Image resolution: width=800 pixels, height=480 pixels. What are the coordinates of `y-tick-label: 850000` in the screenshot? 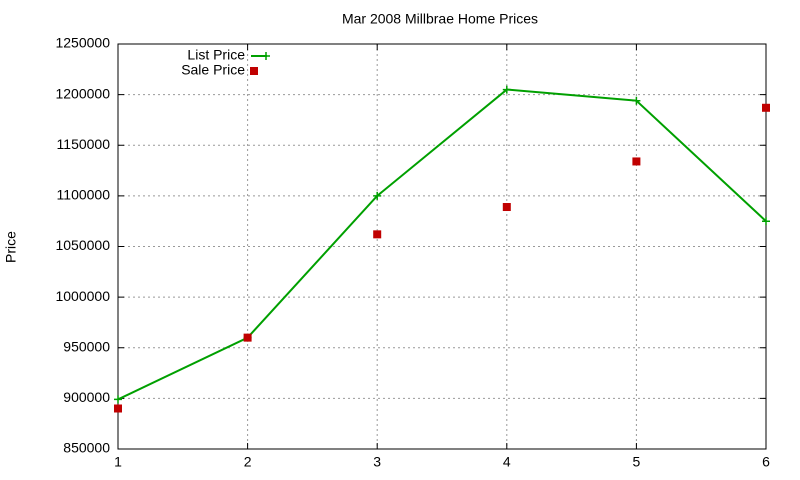 It's located at (86, 448).